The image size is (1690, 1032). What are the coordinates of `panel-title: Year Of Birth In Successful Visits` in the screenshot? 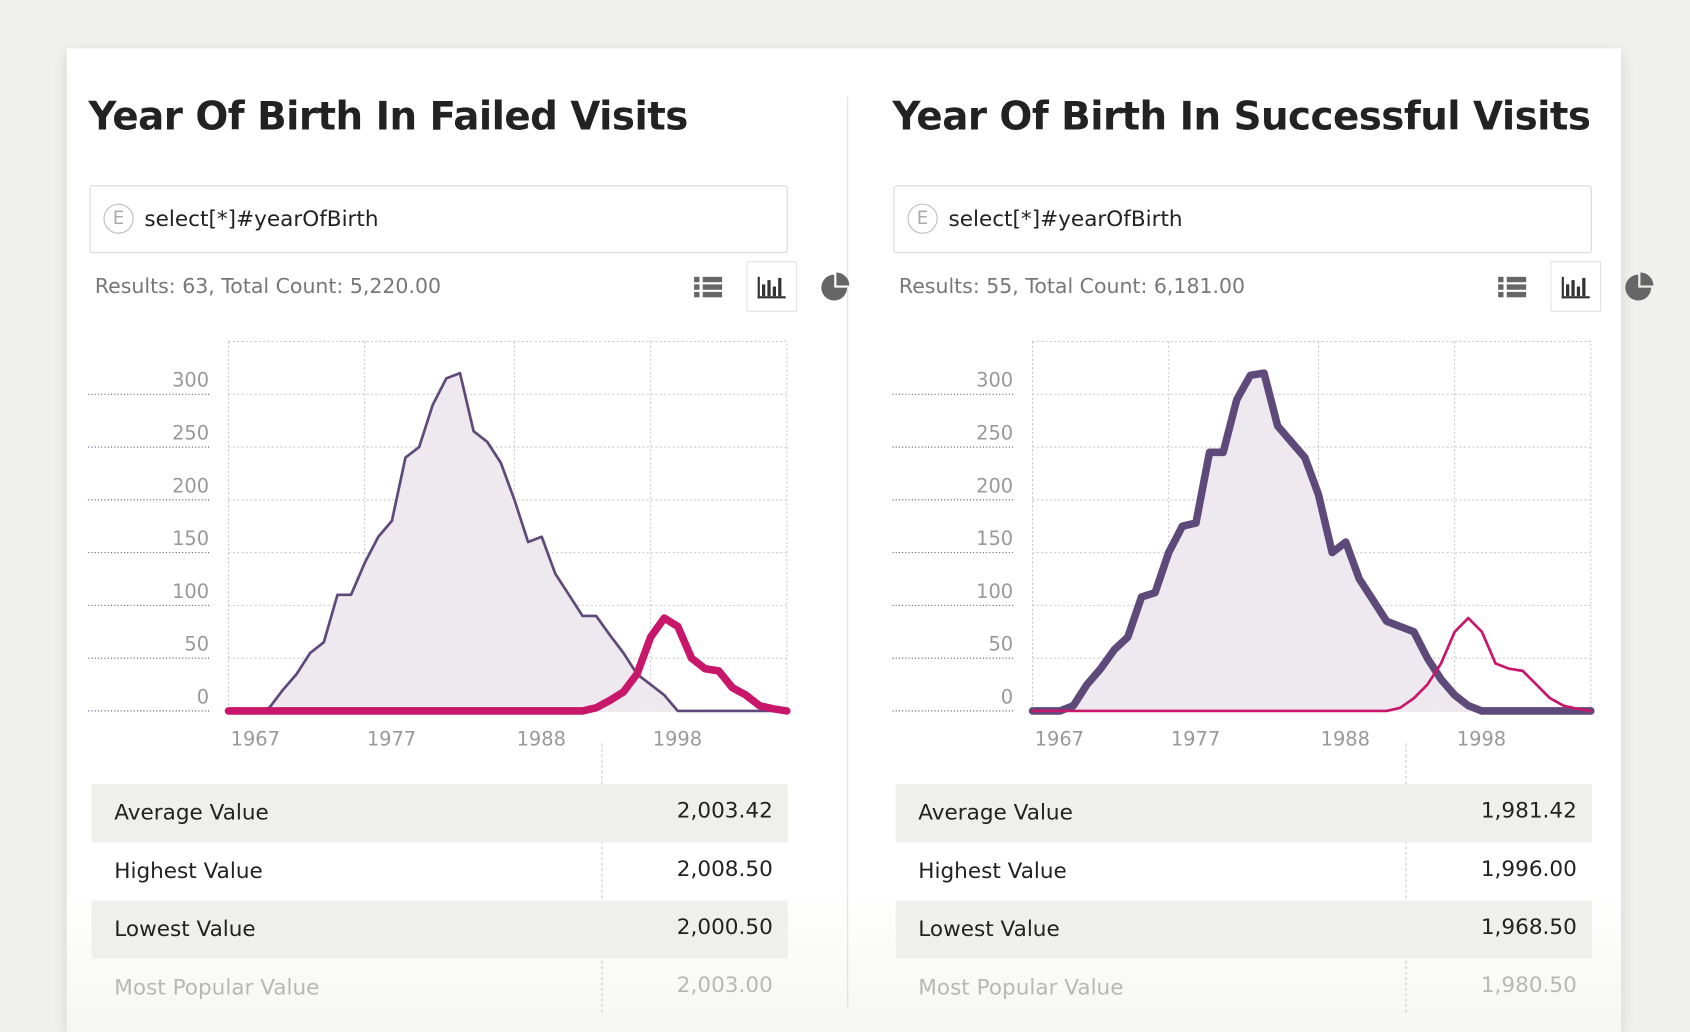 It's located at (1241, 116).